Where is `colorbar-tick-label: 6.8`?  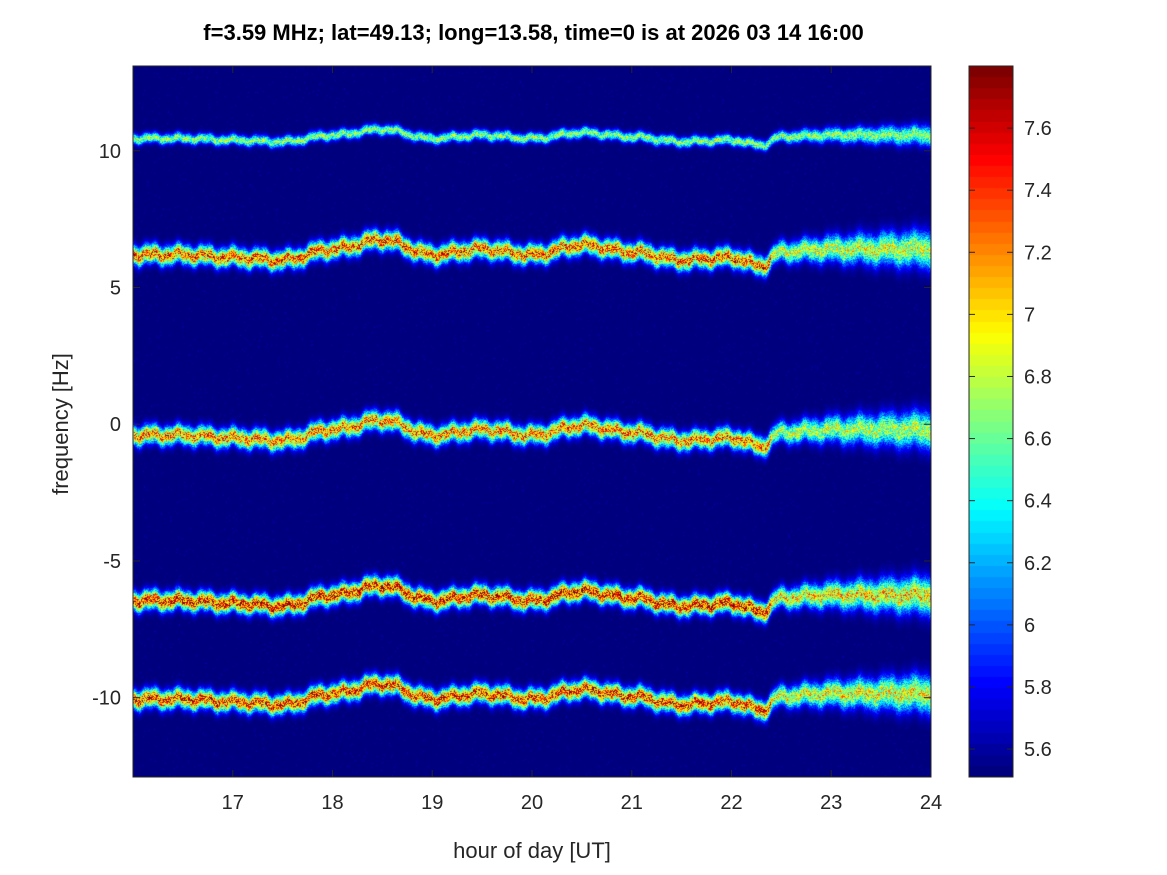 colorbar-tick-label: 6.8 is located at coordinates (1038, 377).